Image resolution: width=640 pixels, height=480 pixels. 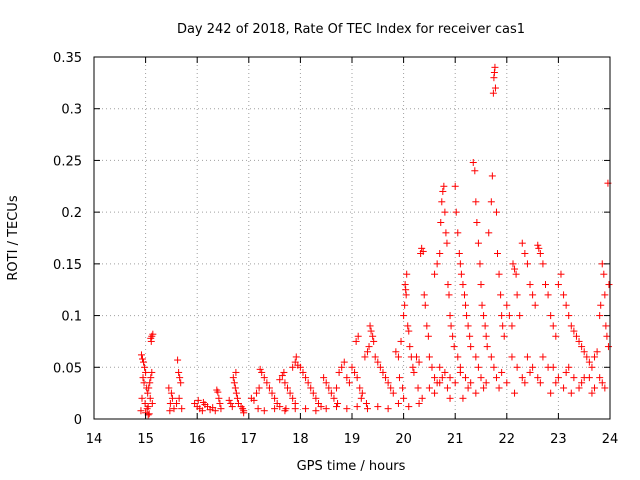 I want to click on y-tick-labels: 0 0.05 0.1 0.15 0.2 0.25 0.3 0.35, so click(x=67, y=239).